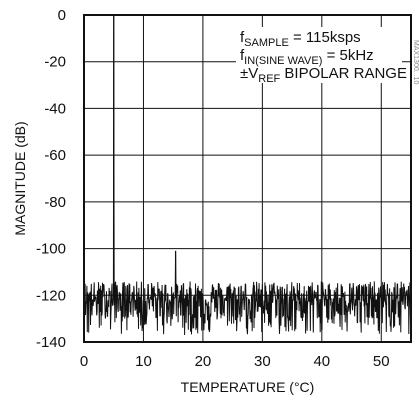 The height and width of the screenshot is (402, 419). I want to click on y-tick-label: -20, so click(55, 62).